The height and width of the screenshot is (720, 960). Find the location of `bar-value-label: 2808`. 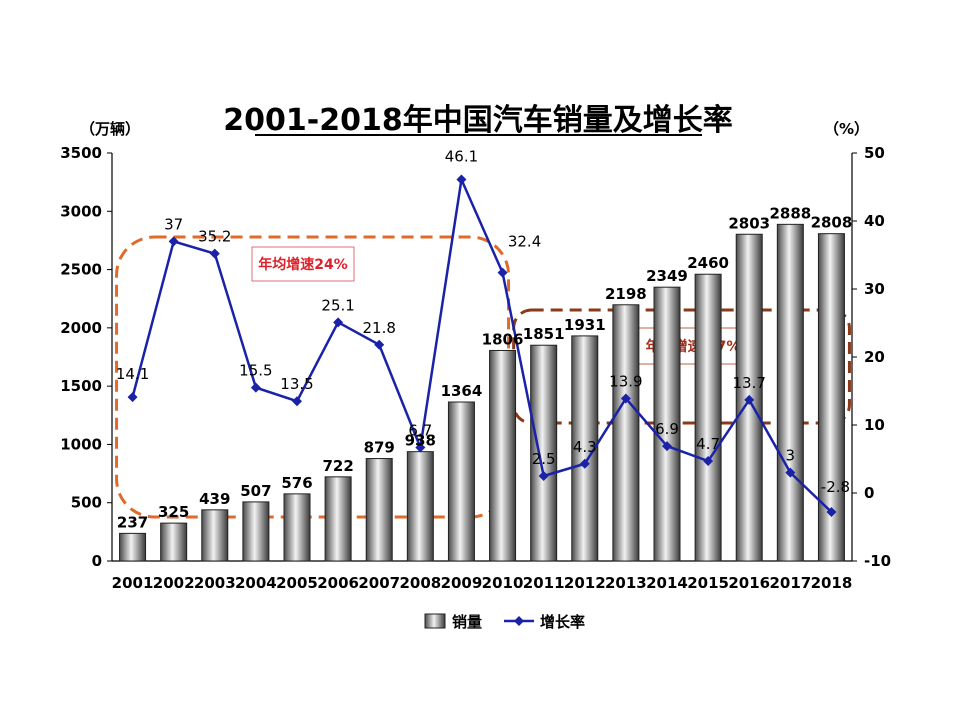

bar-value-label: 2808 is located at coordinates (832, 223).